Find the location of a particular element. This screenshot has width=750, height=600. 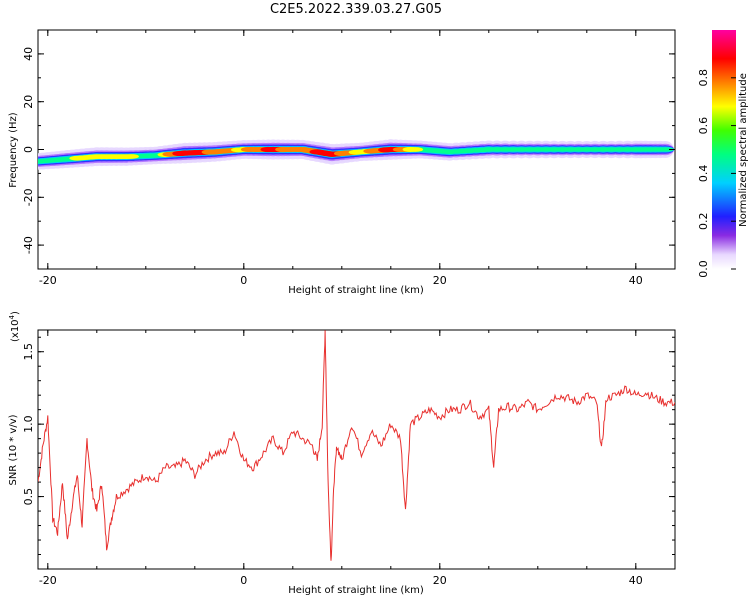

heatmap-y-tick-label: 20 is located at coordinates (28, 102).